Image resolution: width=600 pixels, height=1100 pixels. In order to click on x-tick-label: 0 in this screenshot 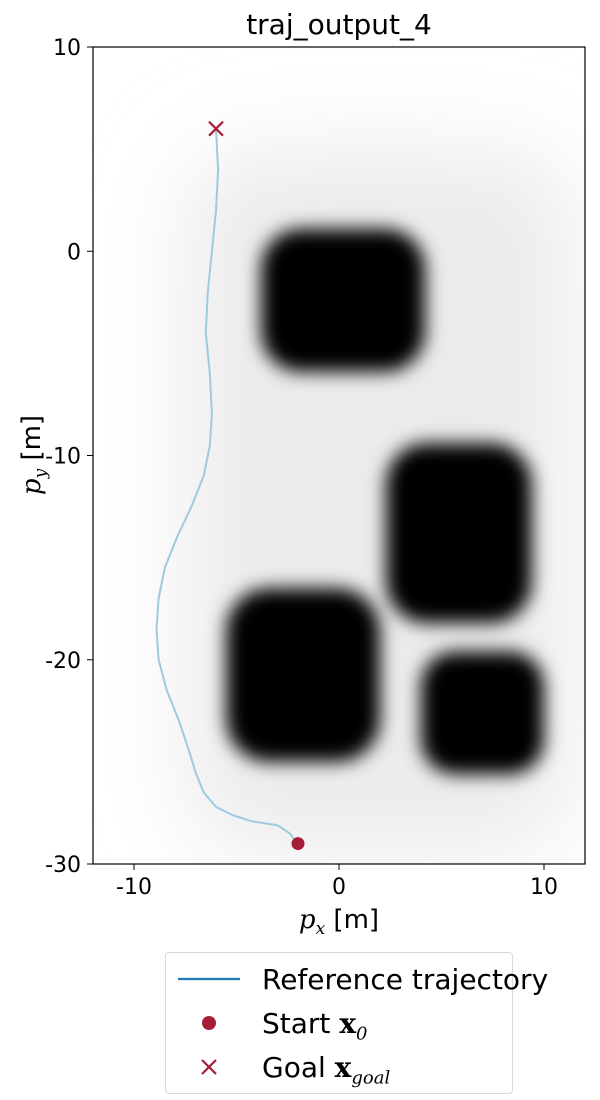, I will do `click(339, 887)`.